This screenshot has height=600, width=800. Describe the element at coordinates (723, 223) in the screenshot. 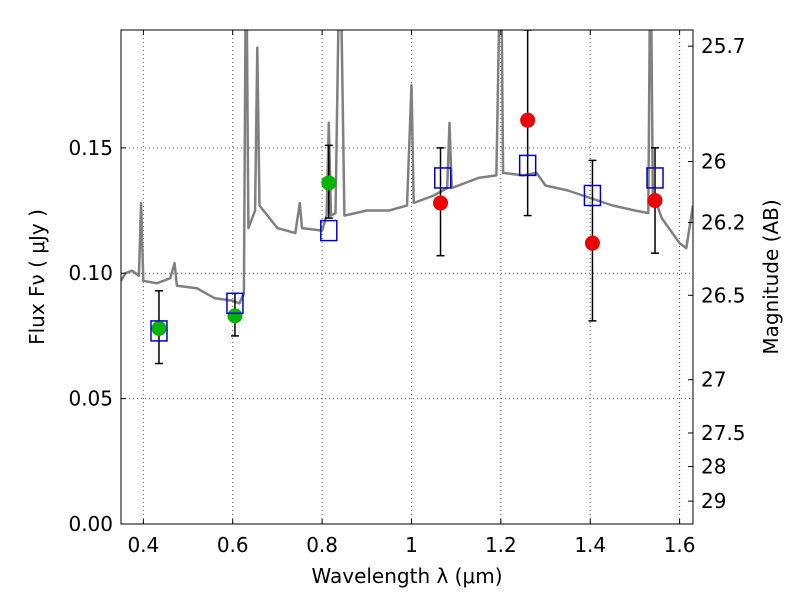

I see `y2-tick-label: 26.2` at that location.